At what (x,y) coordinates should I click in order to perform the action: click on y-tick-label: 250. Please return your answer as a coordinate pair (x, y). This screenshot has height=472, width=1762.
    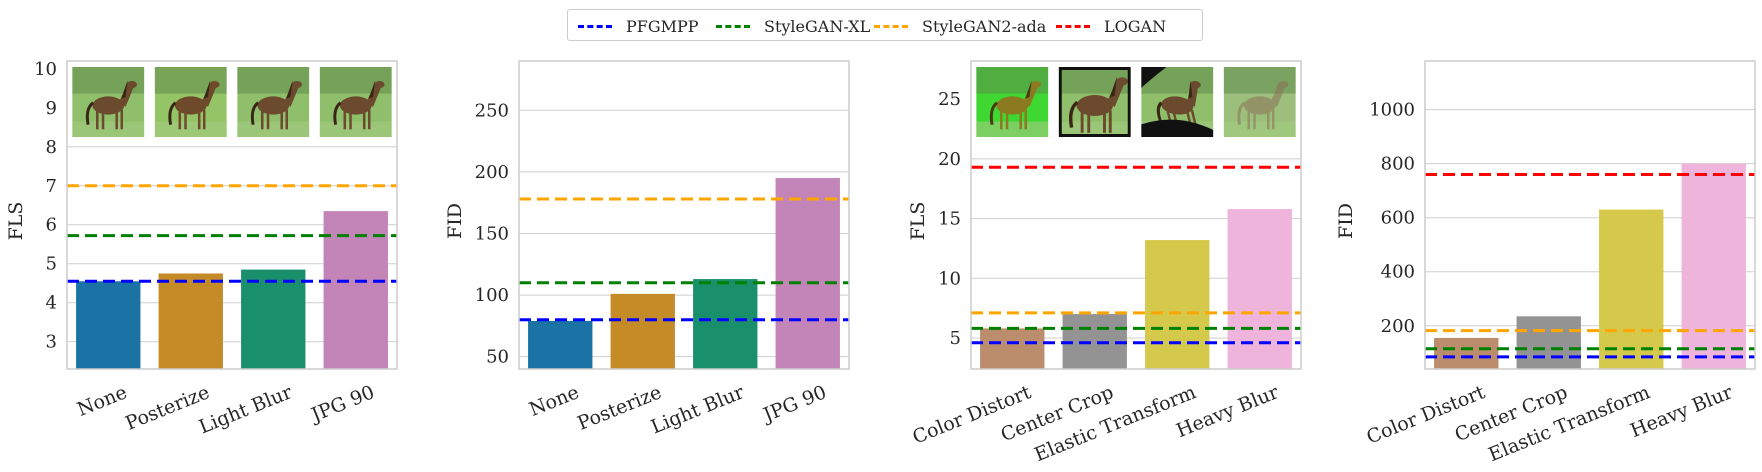
    Looking at the image, I should click on (492, 110).